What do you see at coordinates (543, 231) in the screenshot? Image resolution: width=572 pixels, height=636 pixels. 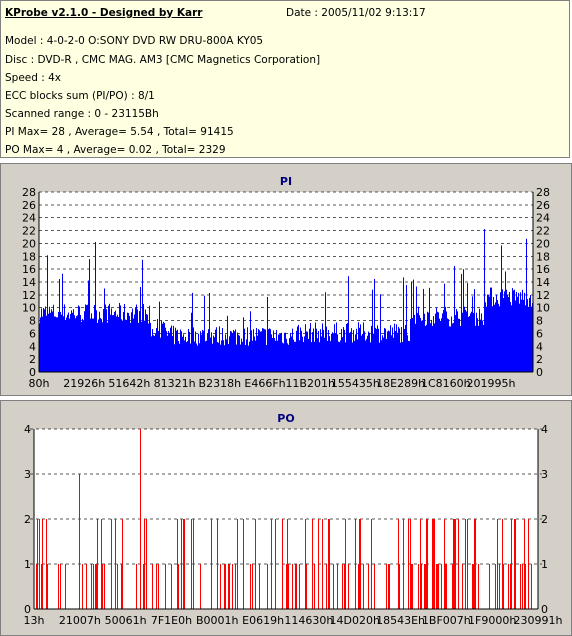 I see `y-tick-label-right: 22` at bounding box center [543, 231].